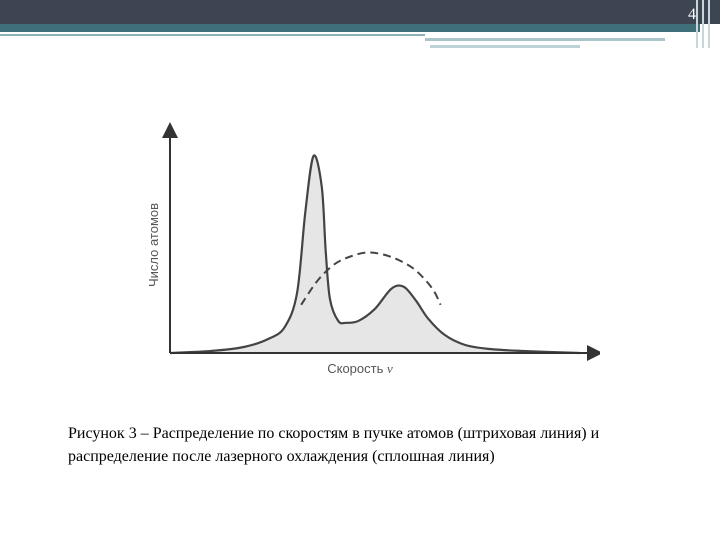 The height and width of the screenshot is (540, 720). Describe the element at coordinates (153, 245) in the screenshot. I see `y-axis-label: Число атомов` at that location.